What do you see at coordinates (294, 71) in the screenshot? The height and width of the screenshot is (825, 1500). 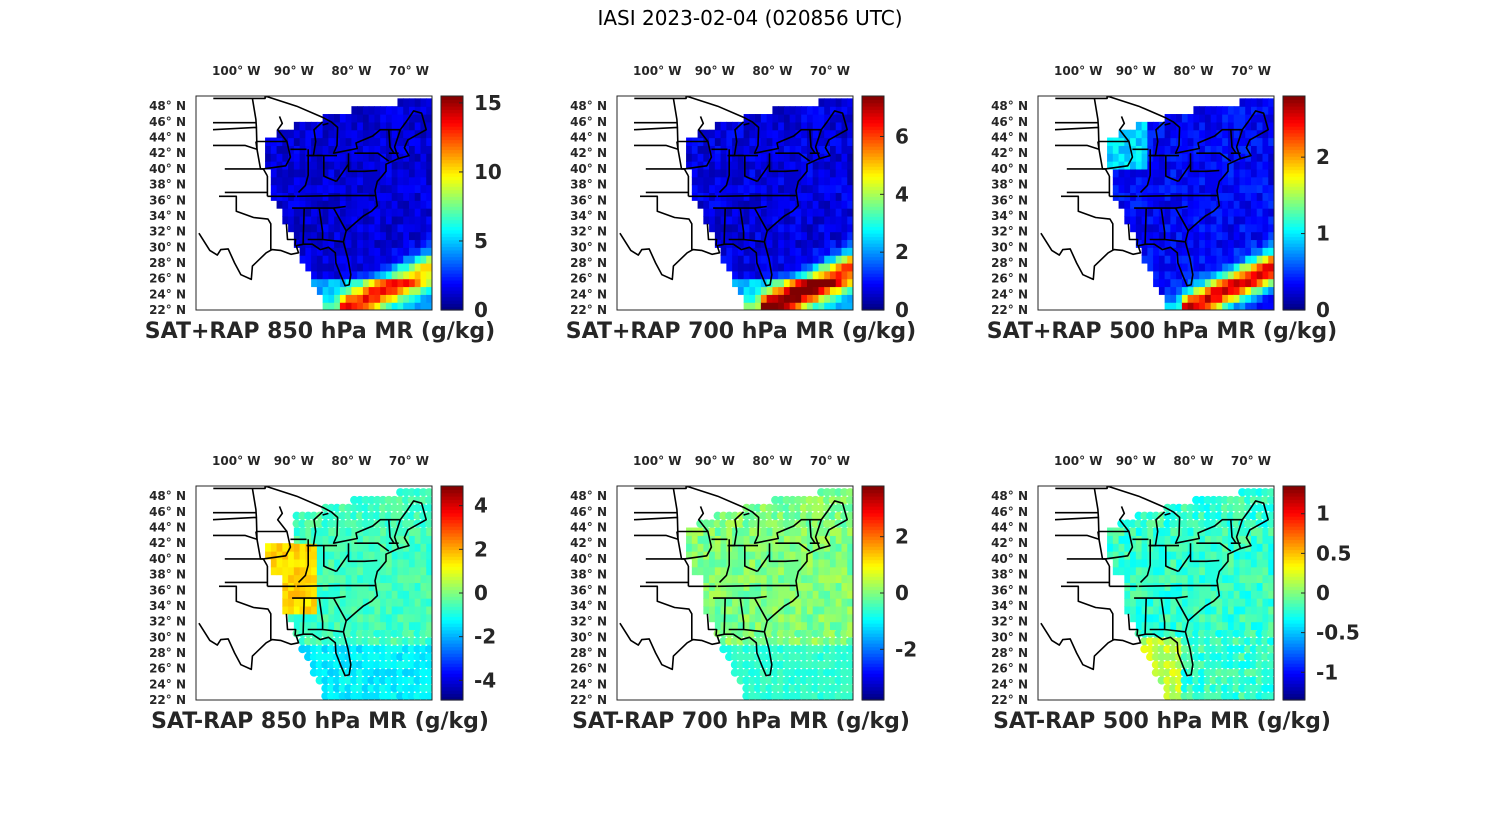 I see `lon-tick-label: 90° W` at bounding box center [294, 71].